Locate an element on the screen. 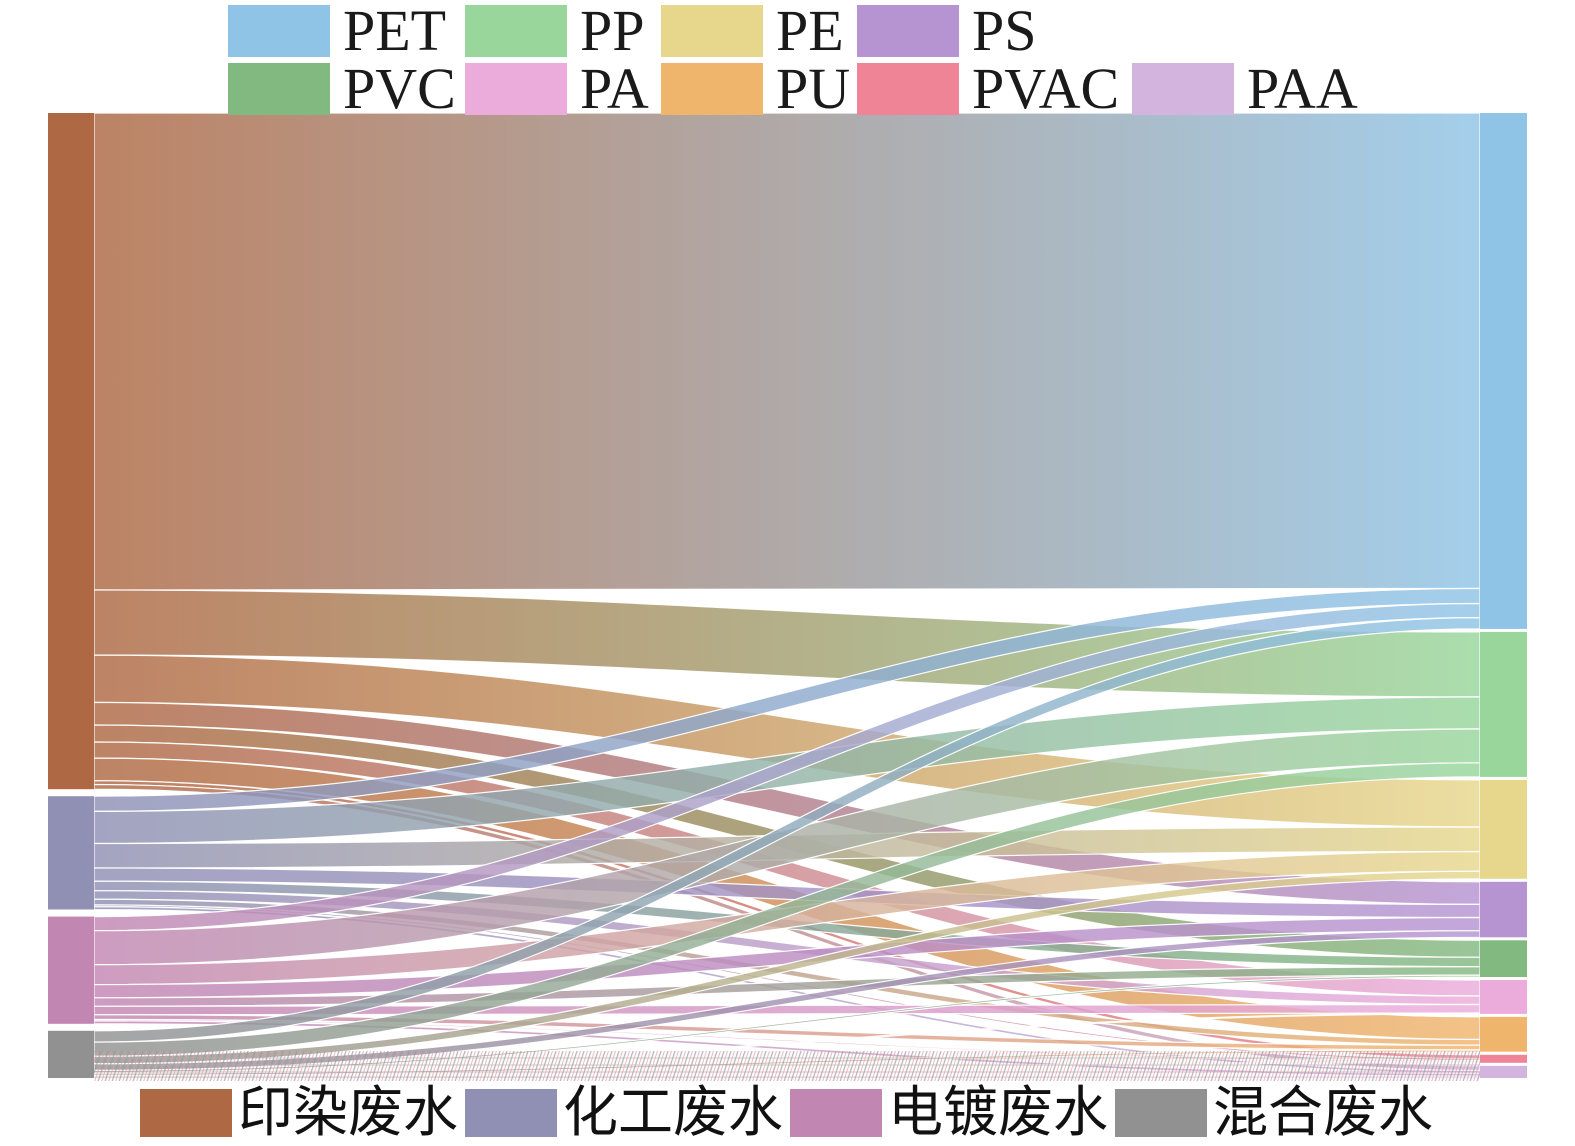  target-node-PA is located at coordinates (1503, 997).